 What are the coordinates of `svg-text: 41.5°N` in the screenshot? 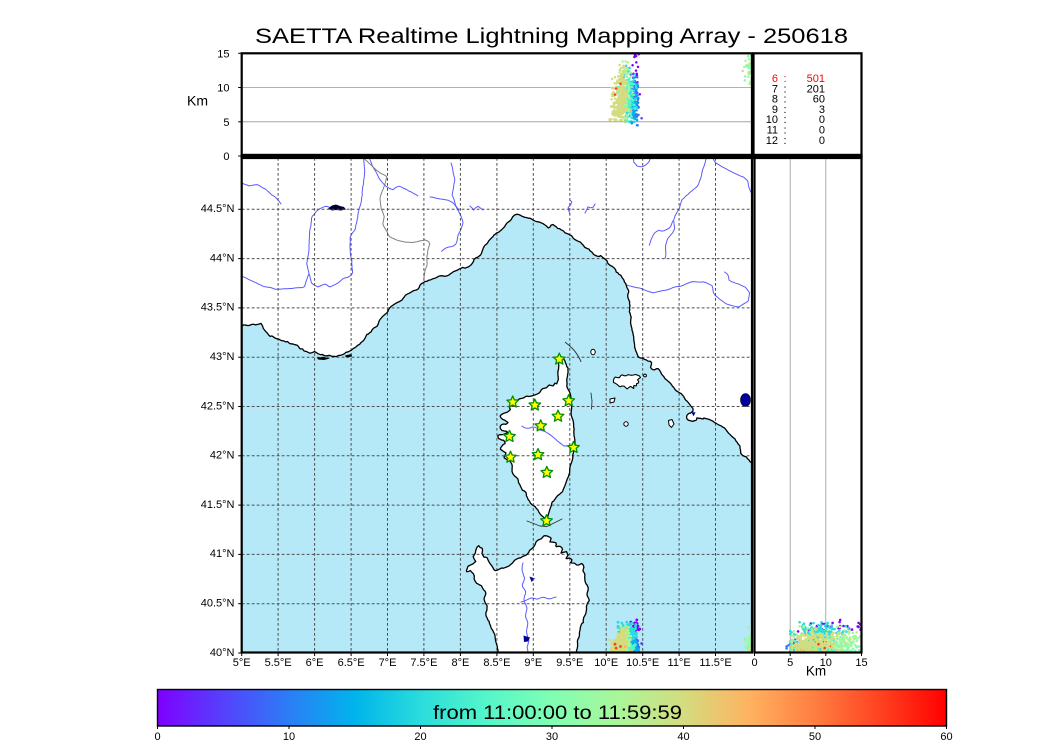 It's located at (218, 505).